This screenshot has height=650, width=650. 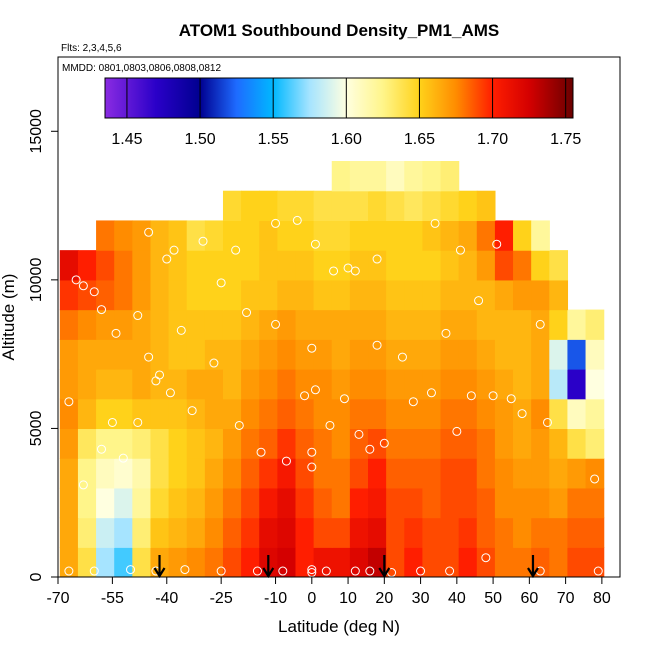 I want to click on y-tick-label: 10000, so click(x=36, y=280).